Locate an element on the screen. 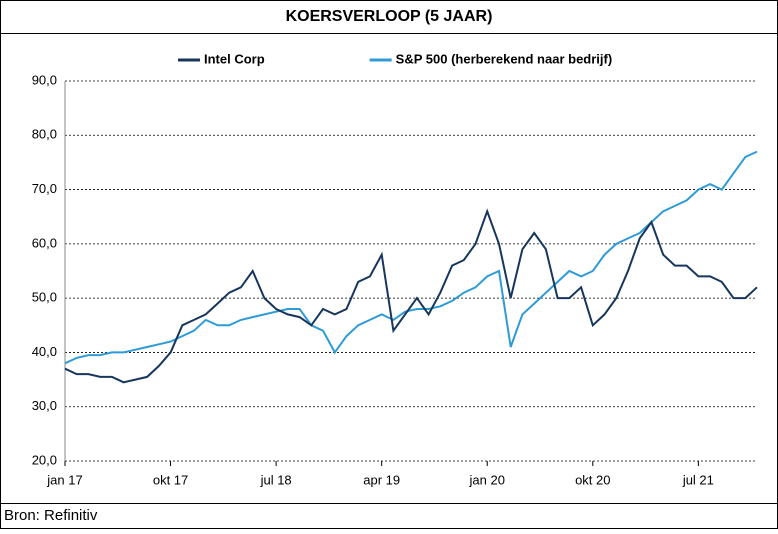 The width and height of the screenshot is (778, 534). x-tick-label: apr 19 is located at coordinates (381, 479).